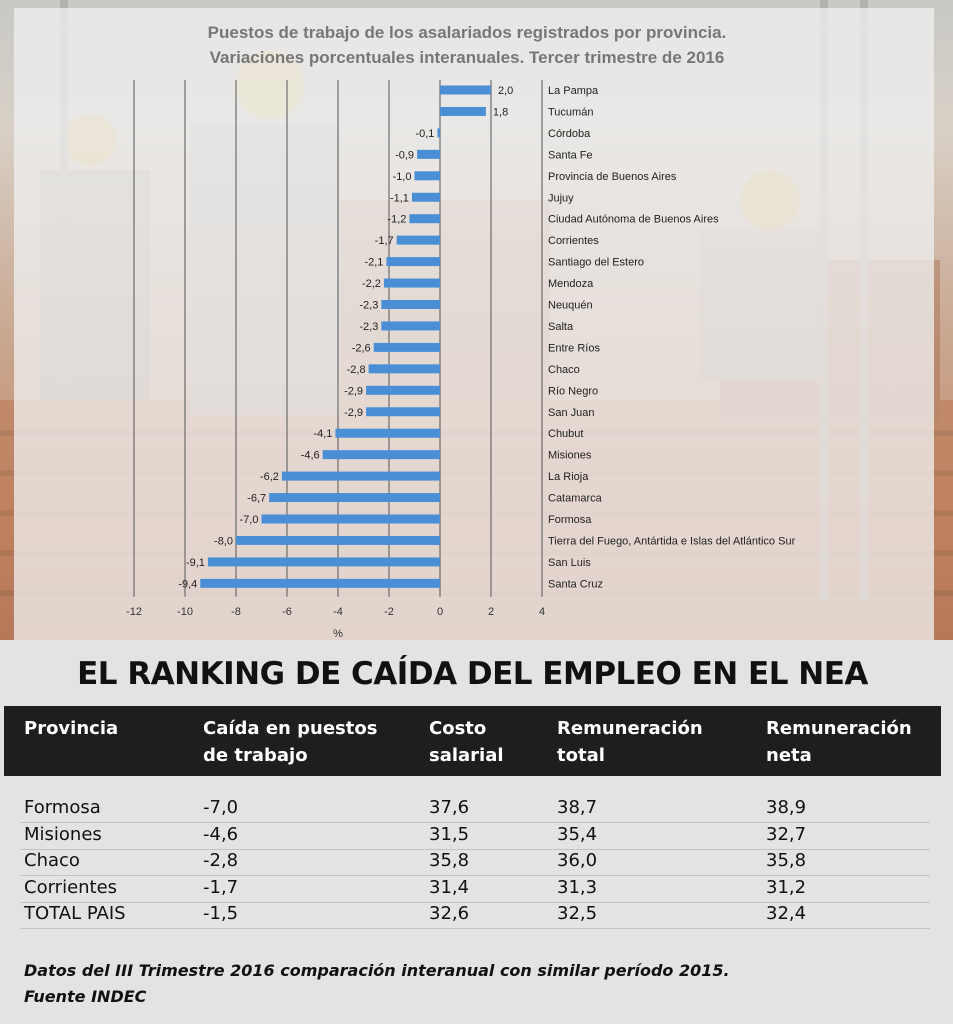 The height and width of the screenshot is (1024, 953). Describe the element at coordinates (269, 477) in the screenshot. I see `bar-value-label: -6,2` at that location.